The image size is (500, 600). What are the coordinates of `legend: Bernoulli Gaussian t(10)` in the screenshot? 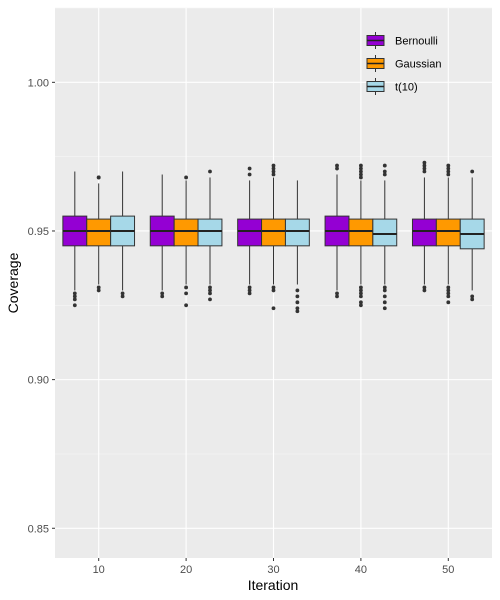 It's located at (403, 63).